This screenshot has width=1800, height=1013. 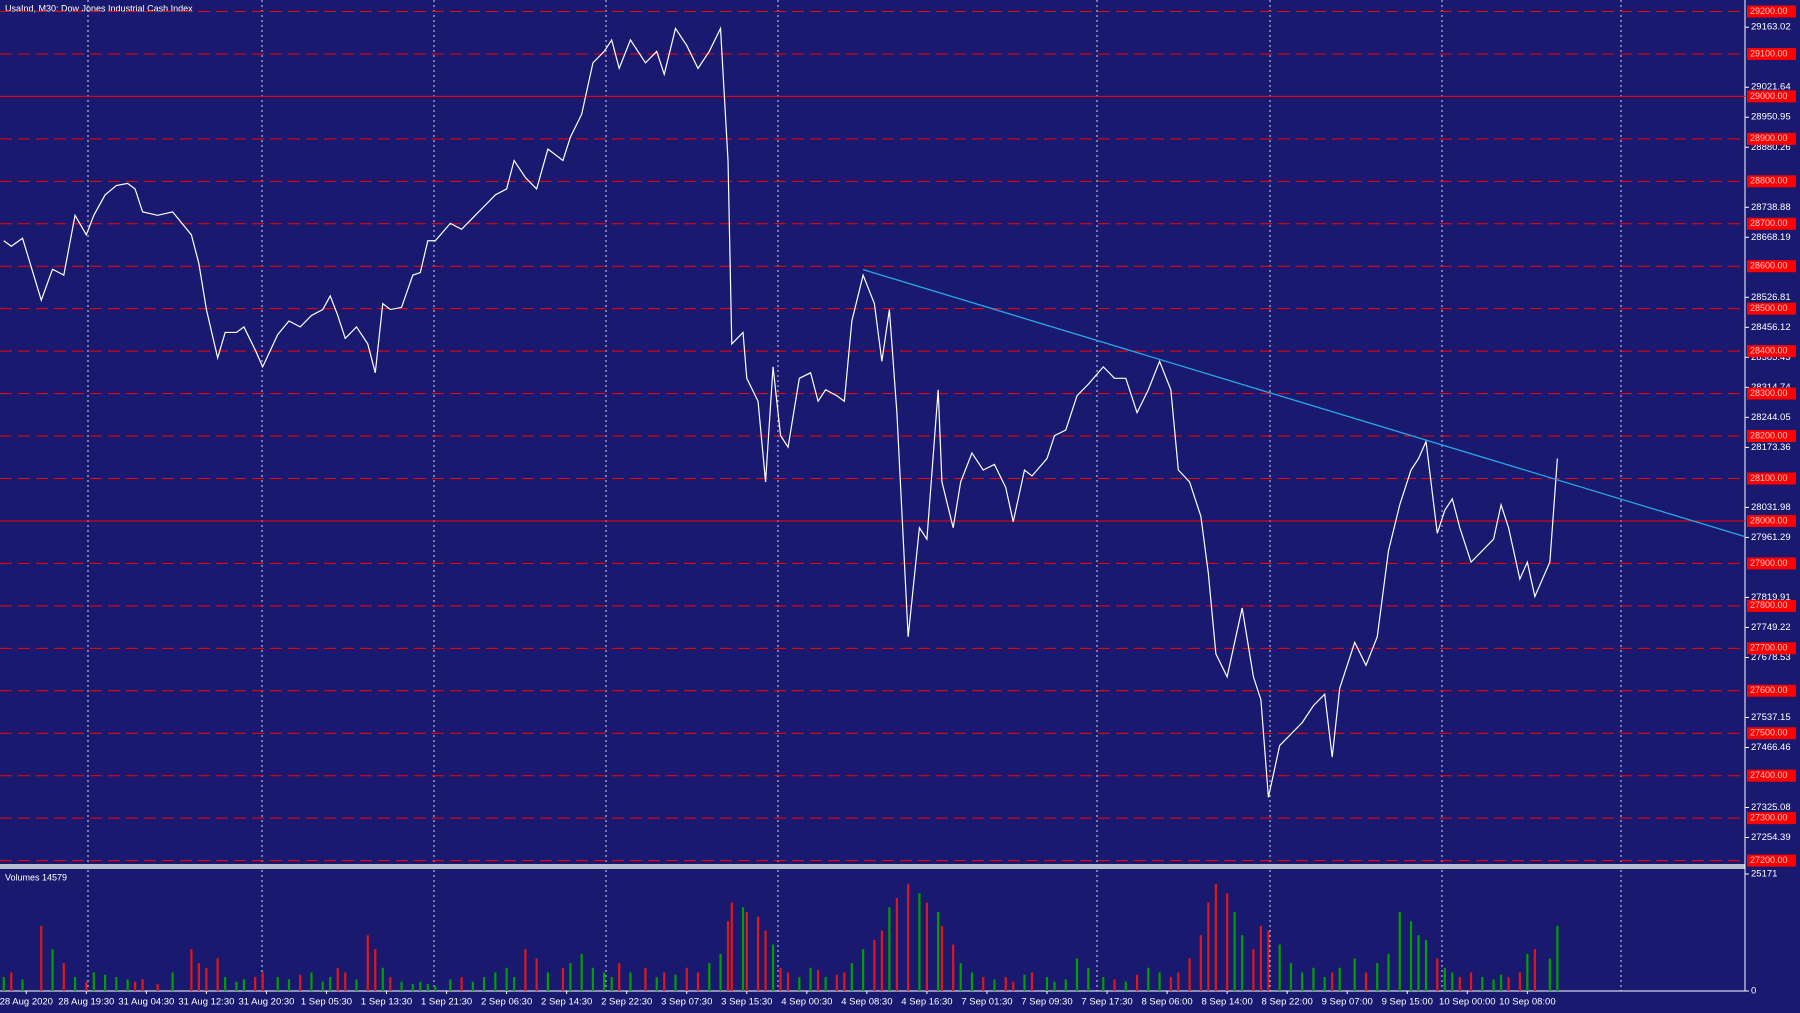 I want to click on level-label: 28500.00, so click(x=1769, y=308).